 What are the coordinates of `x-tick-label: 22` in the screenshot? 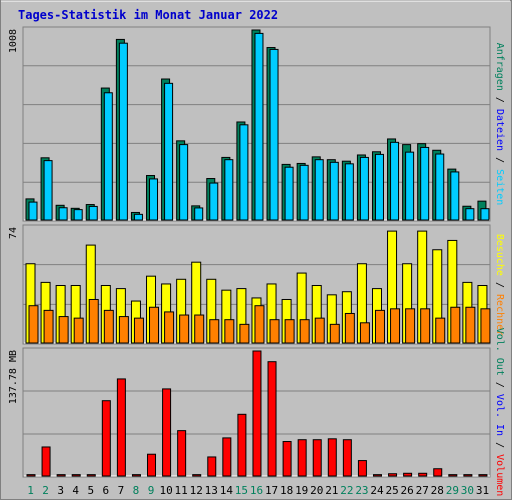 It's located at (346, 490).